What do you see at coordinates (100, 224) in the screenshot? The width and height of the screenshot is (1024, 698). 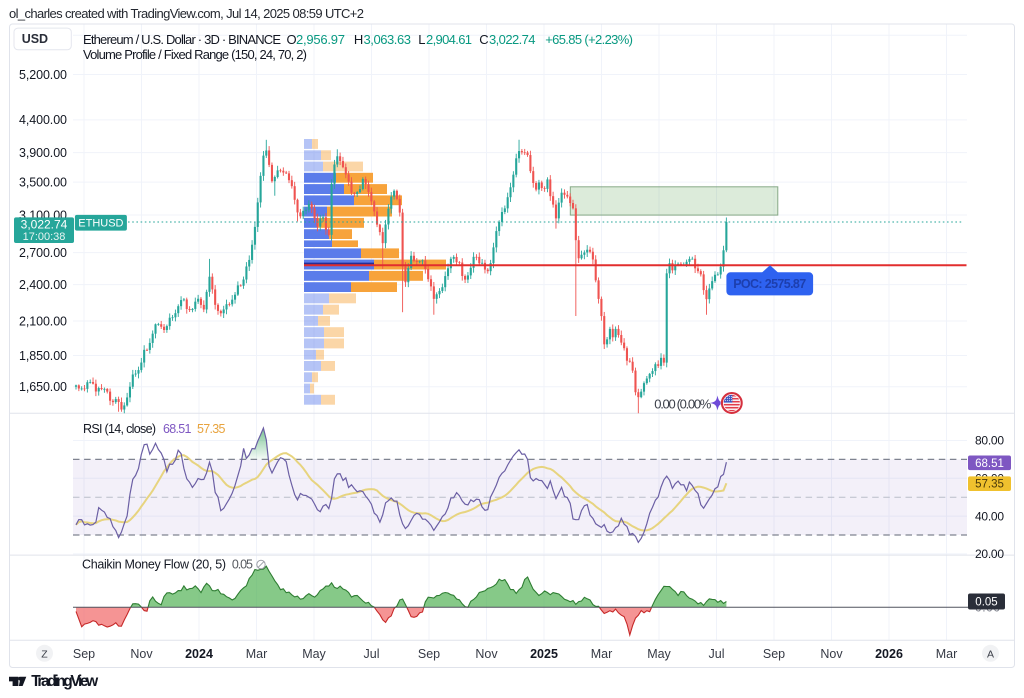 I see `svg-text: ETHUSD` at bounding box center [100, 224].